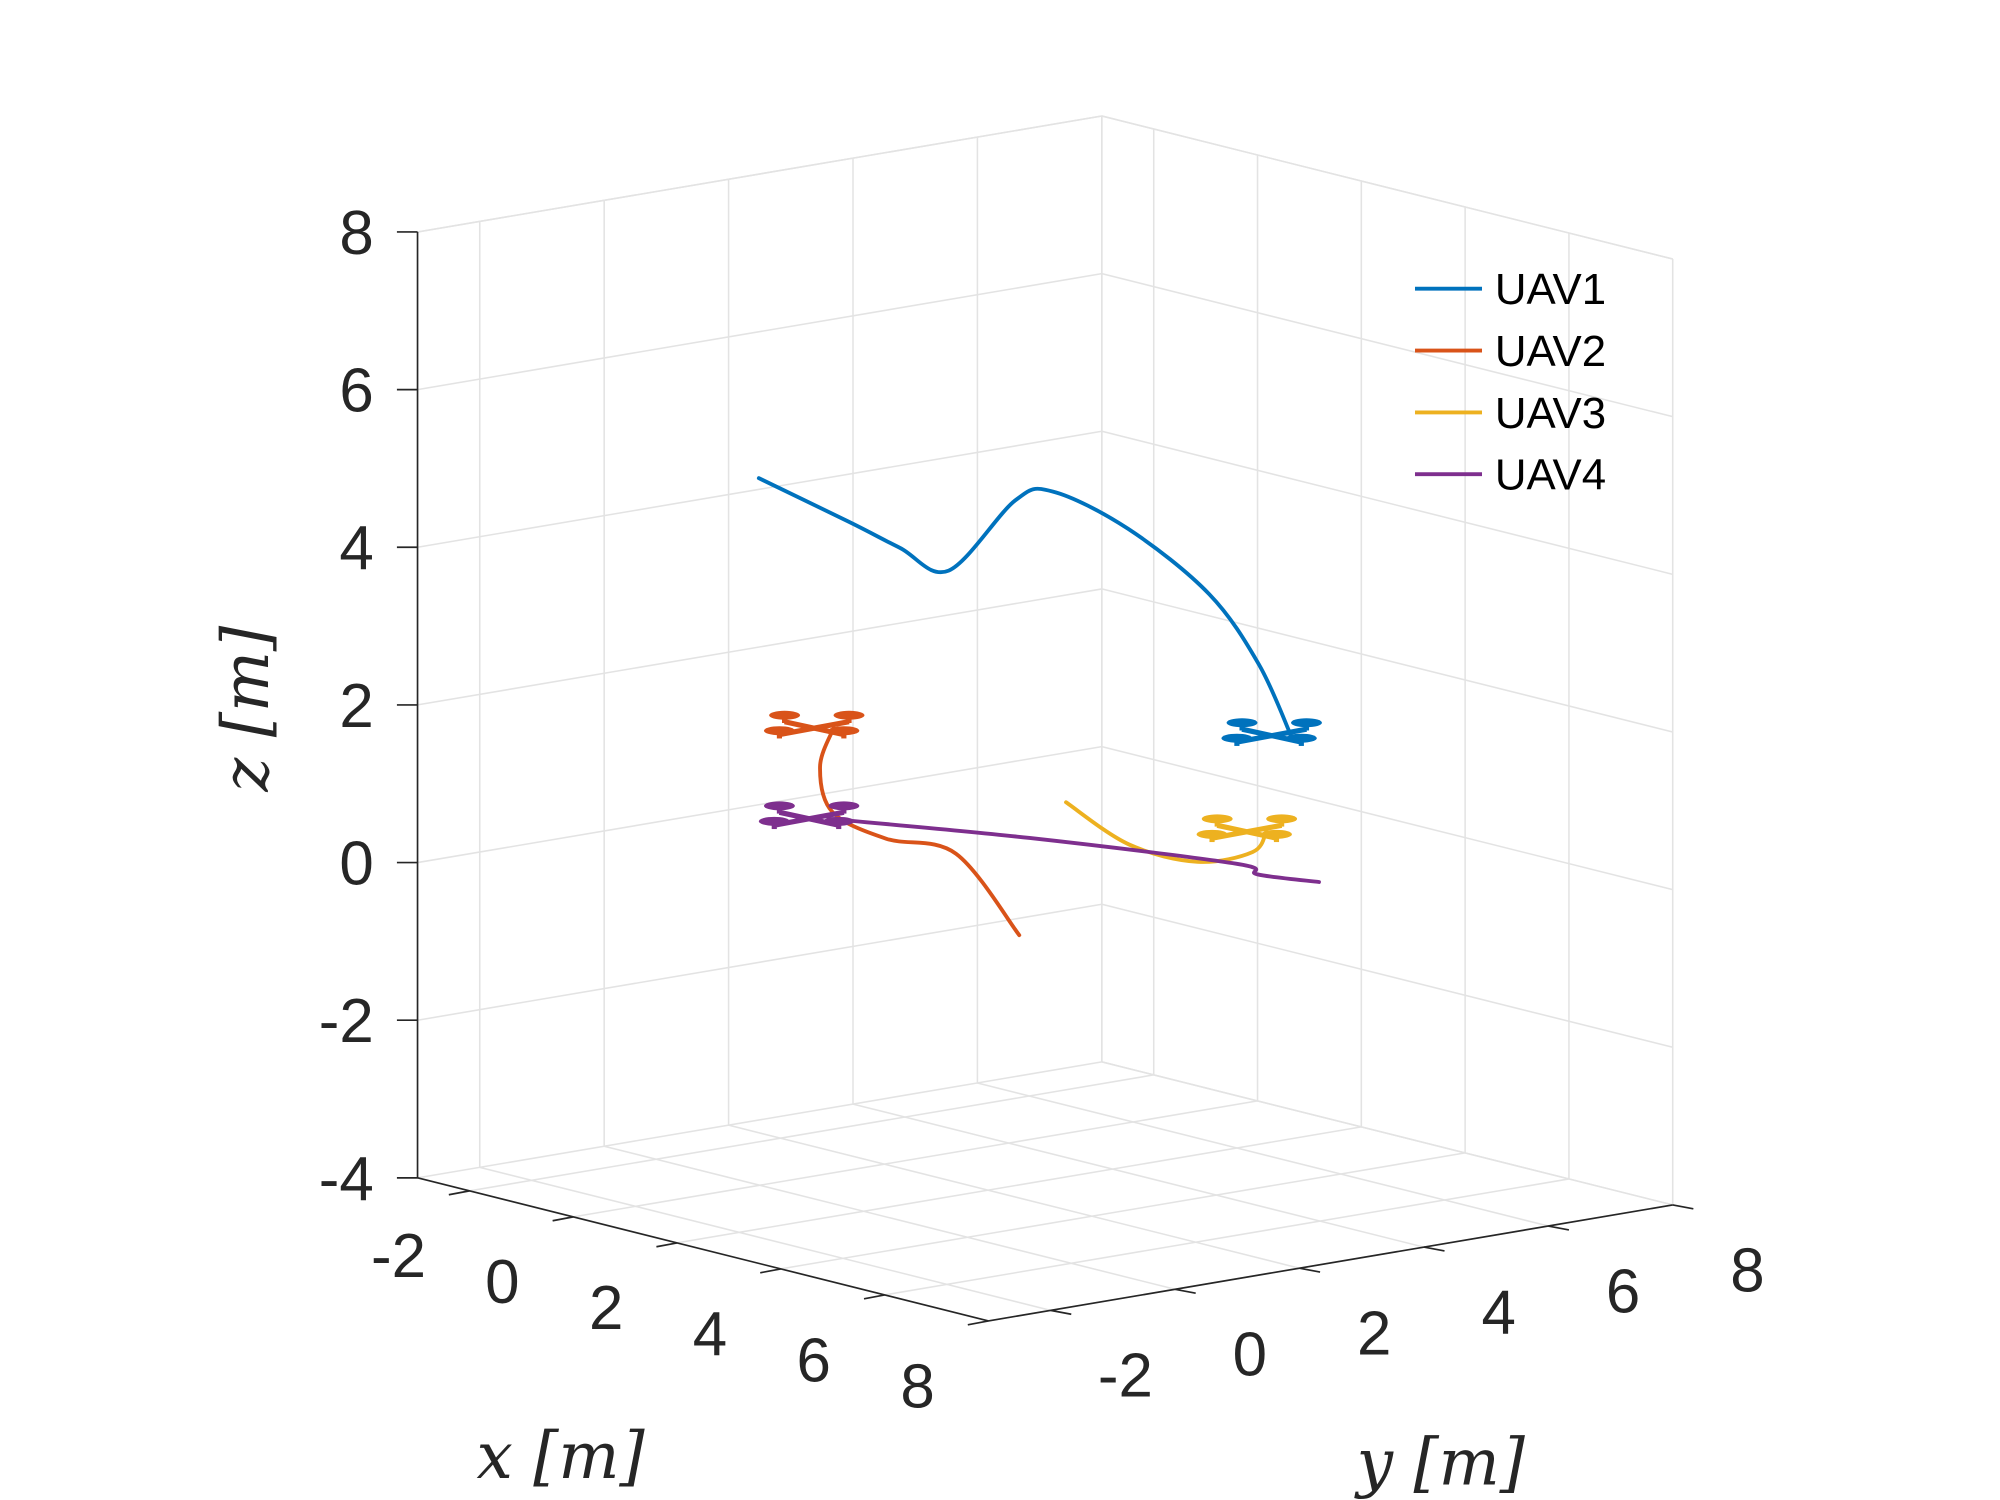  Describe the element at coordinates (1374, 1334) in the screenshot. I see `y-tick-label: 2` at that location.